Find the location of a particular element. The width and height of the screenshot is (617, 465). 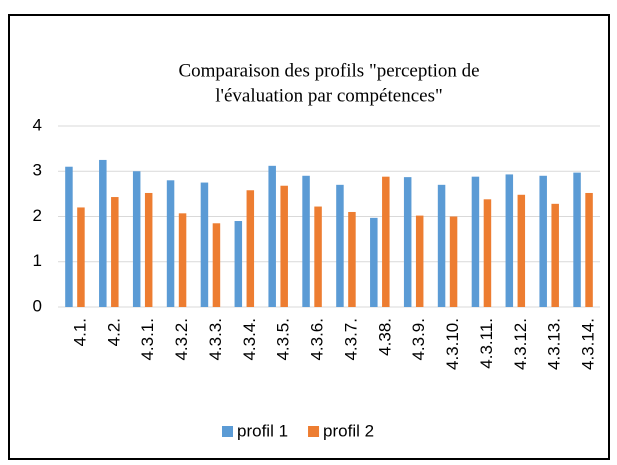

x-tick-label: 4.3.7. is located at coordinates (350, 339).